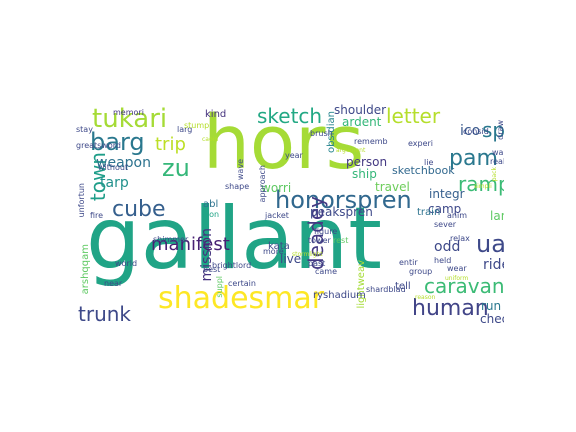  What do you see at coordinates (234, 239) in the screenshot?
I see `word-gallant: gallant` at bounding box center [234, 239].